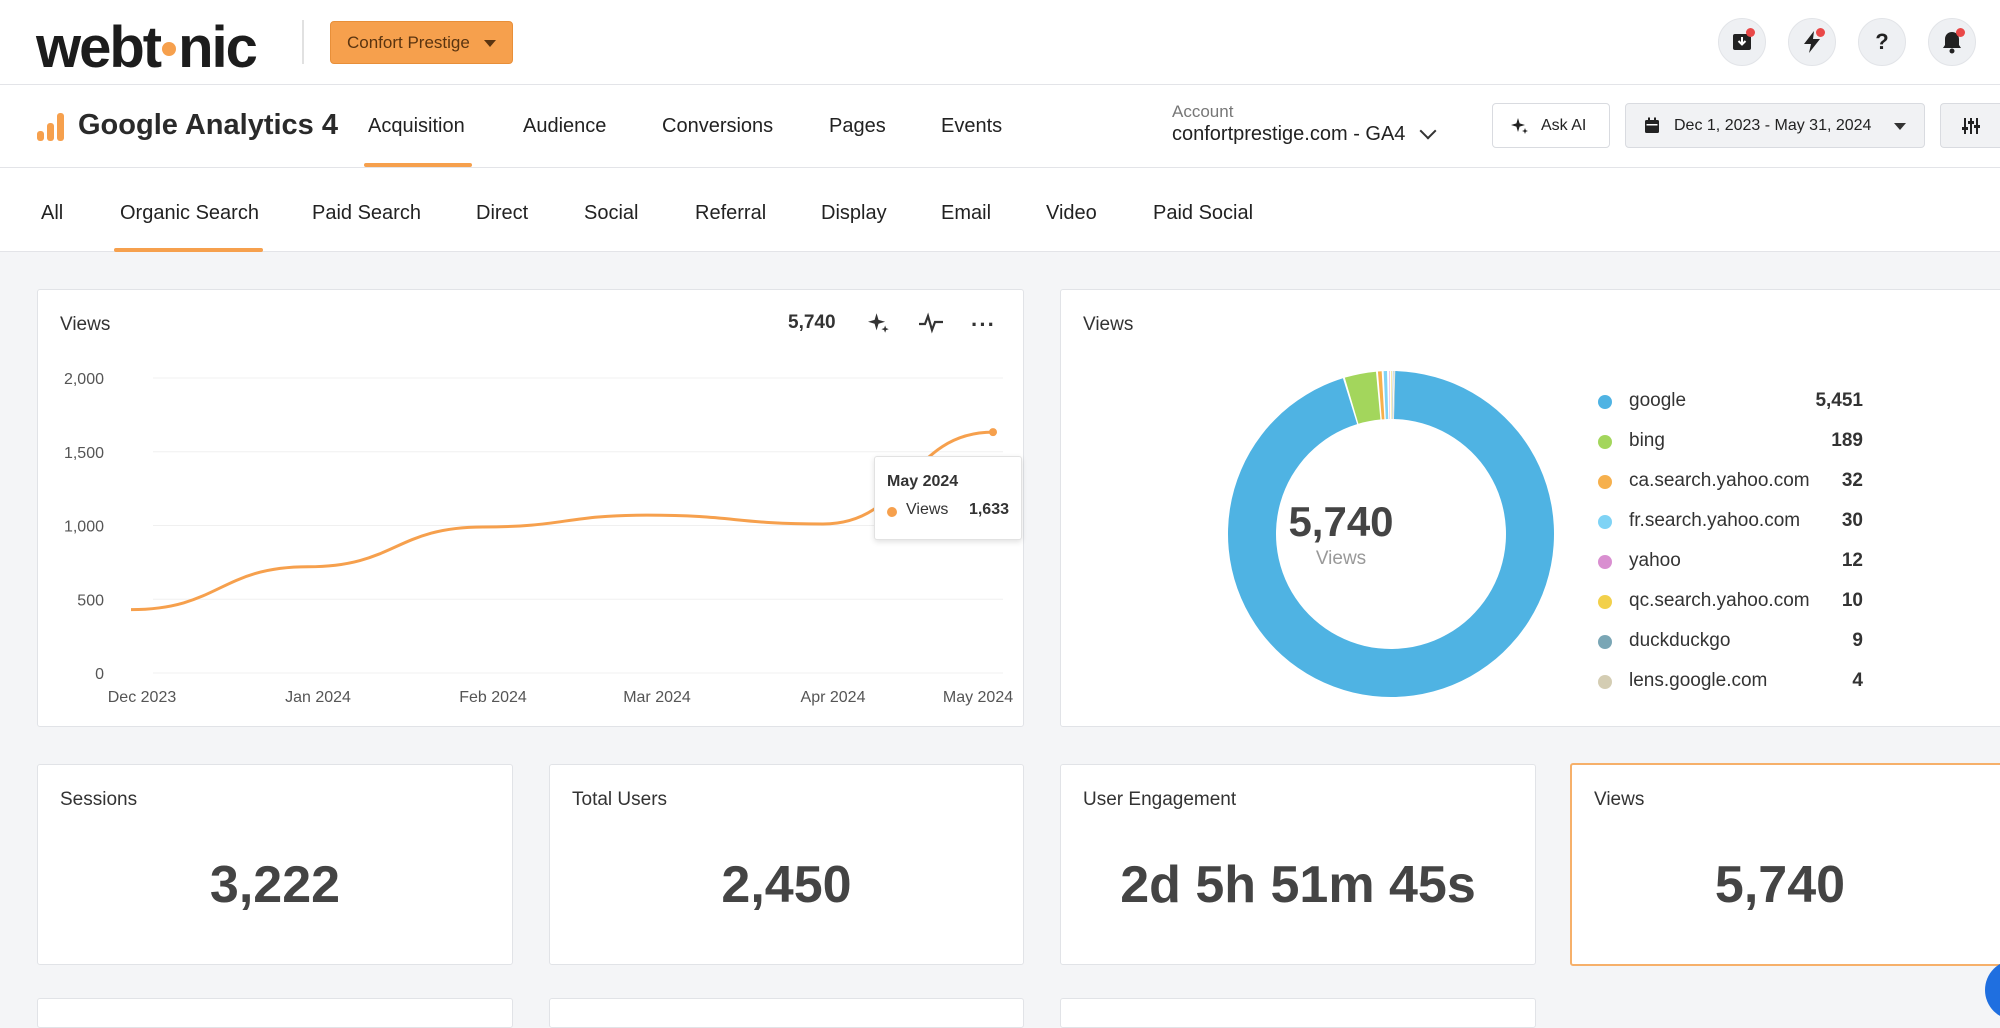 This screenshot has height=1028, width=2000. Describe the element at coordinates (169, 48) in the screenshot. I see `logo-dot` at that location.